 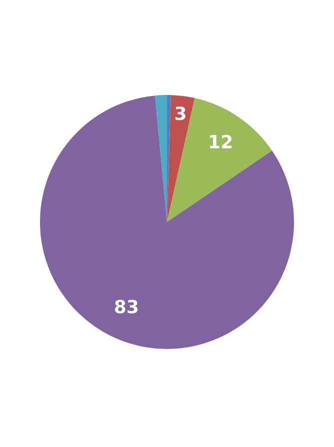 What do you see at coordinates (221, 141) in the screenshot?
I see `data-label: 12` at bounding box center [221, 141].